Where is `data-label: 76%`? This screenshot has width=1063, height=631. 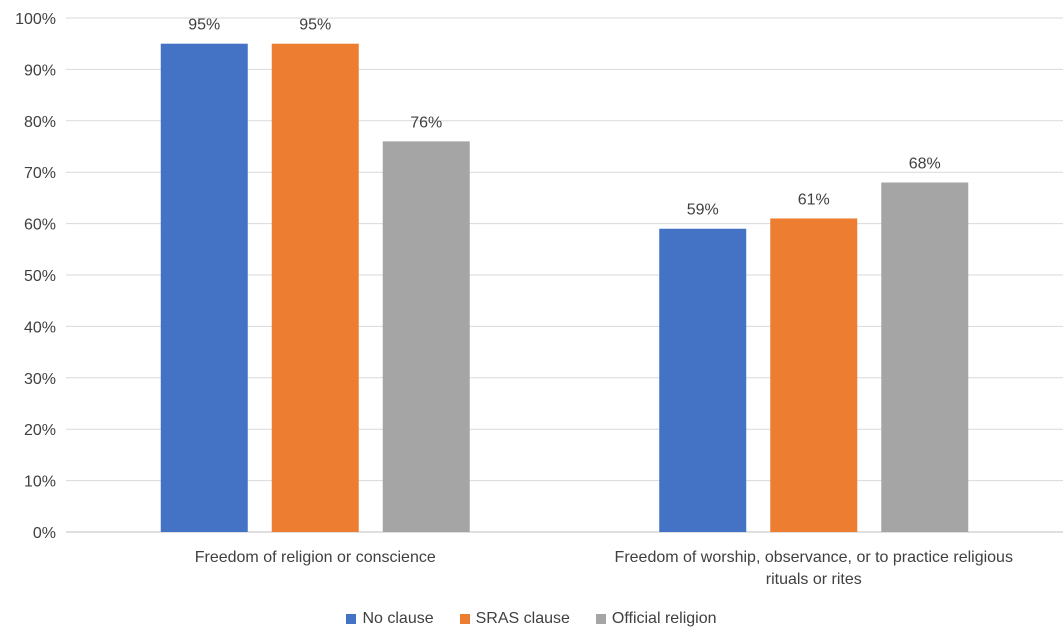
data-label: 76% is located at coordinates (426, 122).